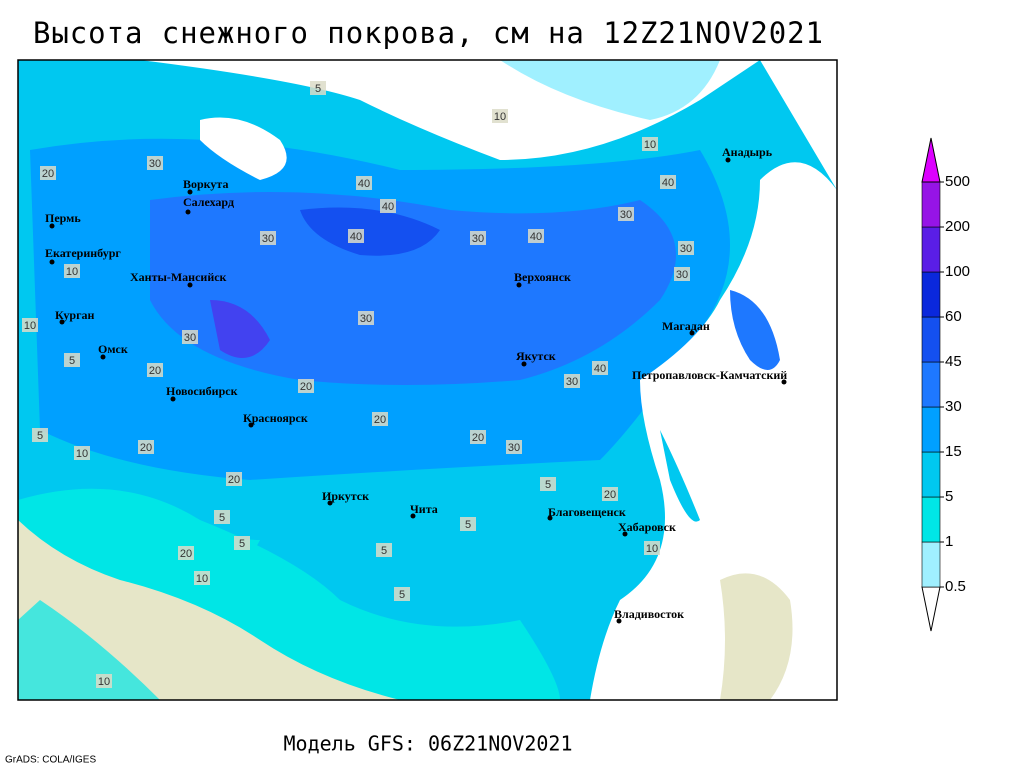 Image resolution: width=1024 pixels, height=773 pixels. Describe the element at coordinates (75, 315) in the screenshot. I see `city-label: Курган` at that location.